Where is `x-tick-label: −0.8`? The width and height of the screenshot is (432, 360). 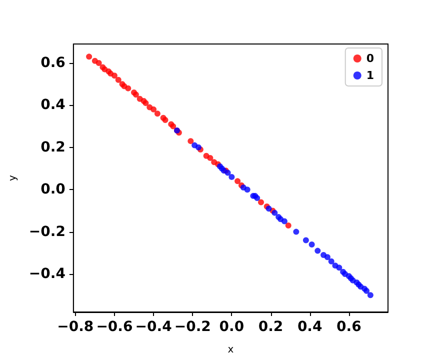
x-tick-label: −0.8 is located at coordinates (75, 327).